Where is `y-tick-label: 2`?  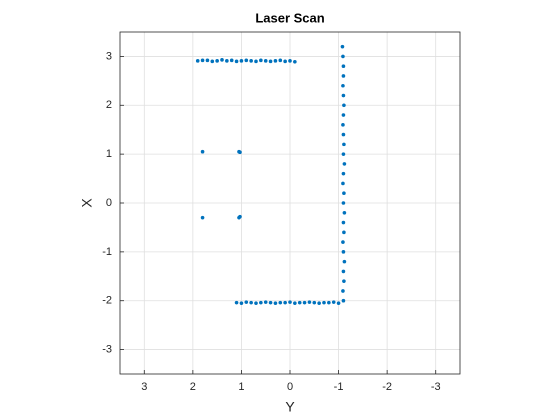 y-tick-label: 2 is located at coordinates (109, 105).